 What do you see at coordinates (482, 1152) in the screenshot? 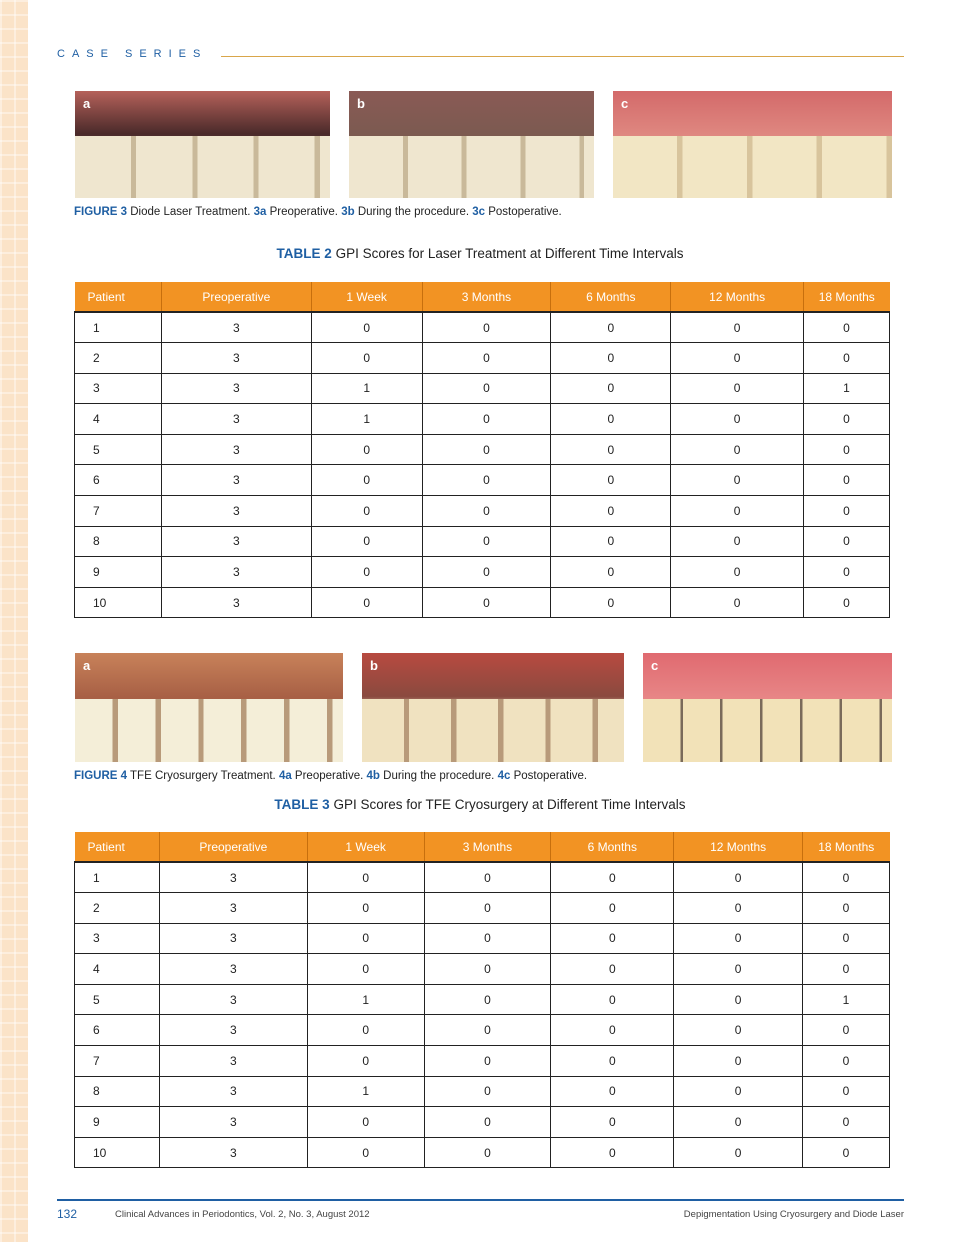
I see `table-row: 10 3 0 0 0 0 0` at bounding box center [482, 1152].